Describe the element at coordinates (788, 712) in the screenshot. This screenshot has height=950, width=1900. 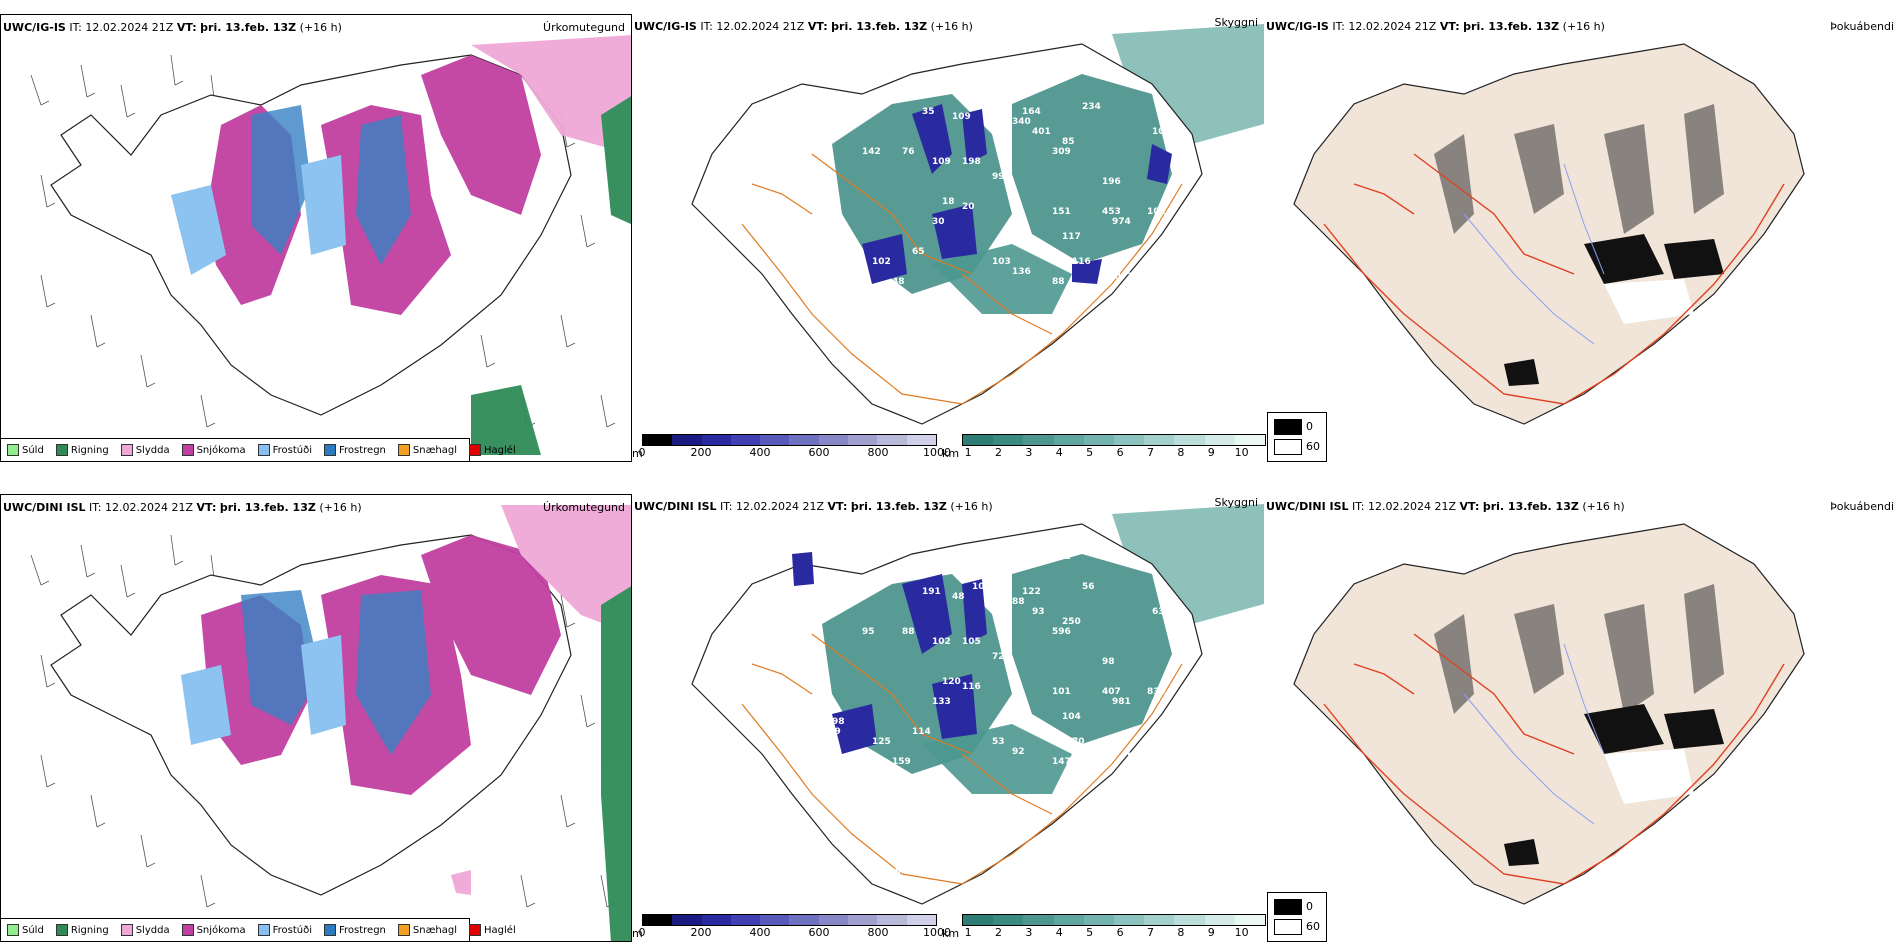
I see `sky-value-label: 82` at that location.